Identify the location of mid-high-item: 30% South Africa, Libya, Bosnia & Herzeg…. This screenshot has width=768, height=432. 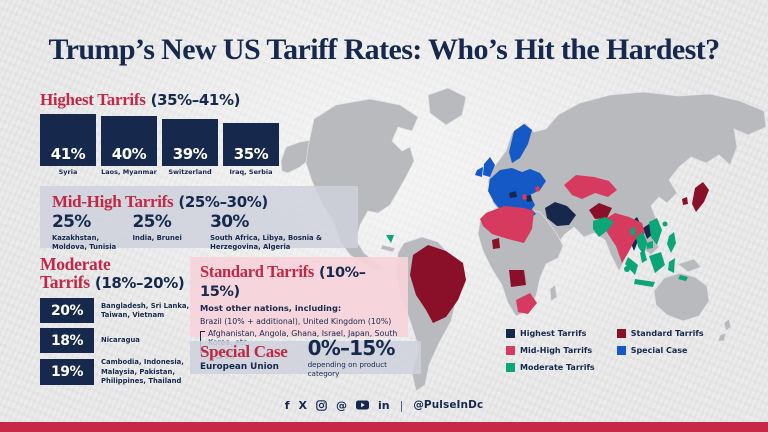
(278, 232).